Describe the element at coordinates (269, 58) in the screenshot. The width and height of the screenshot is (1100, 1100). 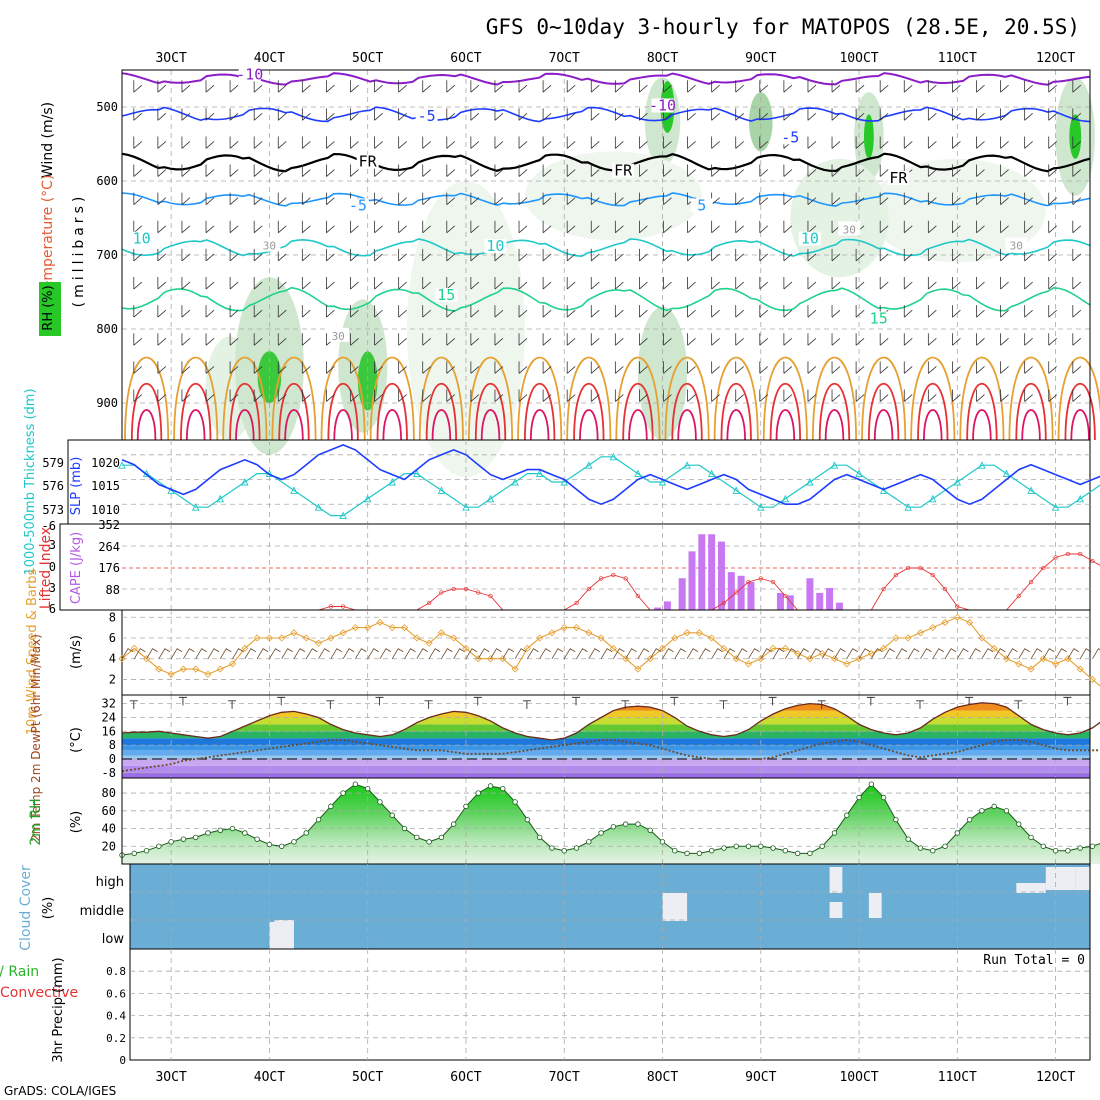
I see `date-tick-top: 4OCT` at that location.